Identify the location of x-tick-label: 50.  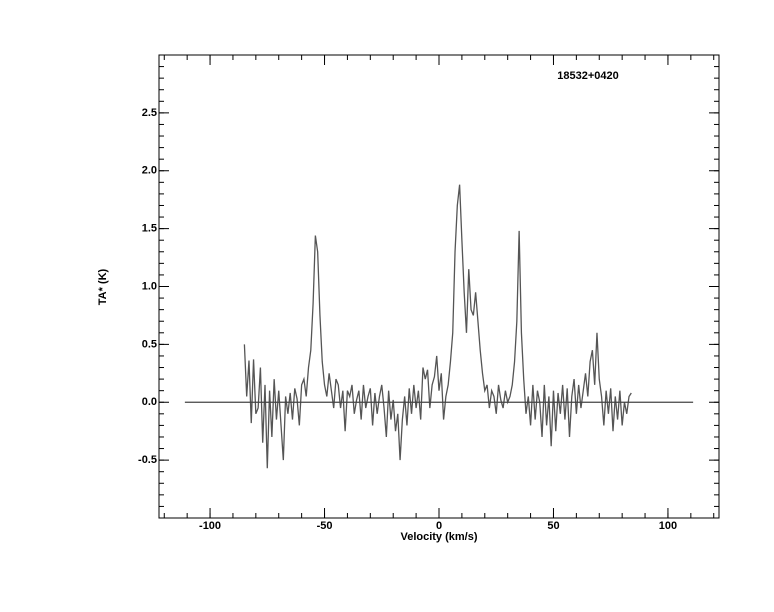
(553, 526).